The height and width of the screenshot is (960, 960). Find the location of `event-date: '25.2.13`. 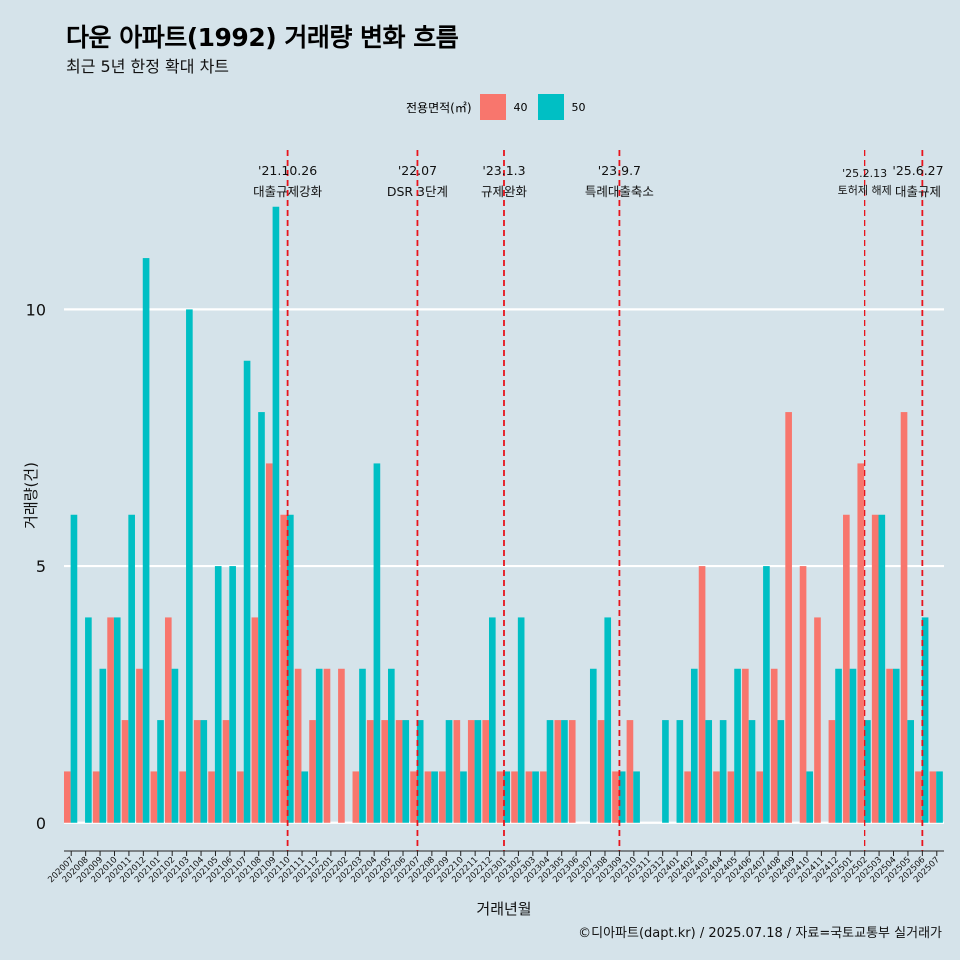

event-date: '25.2.13 is located at coordinates (864, 173).